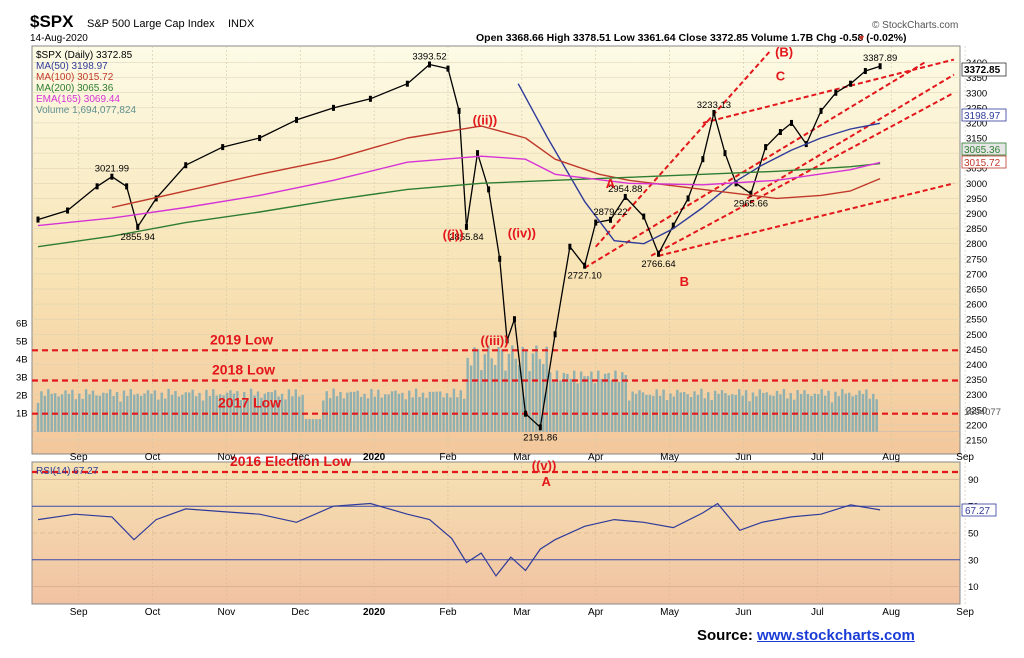 This screenshot has height=658, width=1024. I want to click on y-tick-label: 3300, so click(976, 93).